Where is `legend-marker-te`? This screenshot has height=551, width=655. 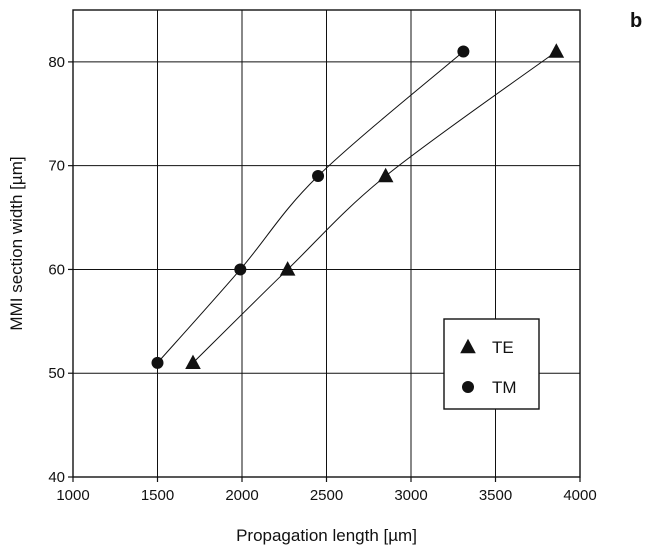 legend-marker-te is located at coordinates (468, 346).